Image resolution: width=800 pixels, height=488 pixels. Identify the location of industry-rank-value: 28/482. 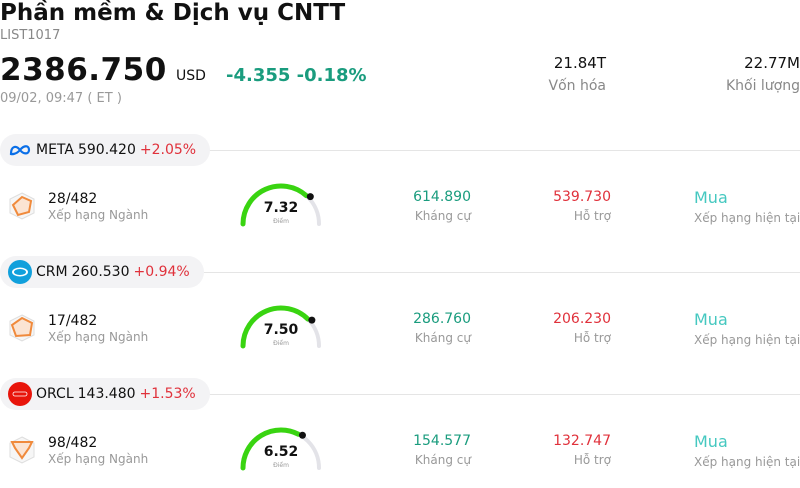
(73, 199).